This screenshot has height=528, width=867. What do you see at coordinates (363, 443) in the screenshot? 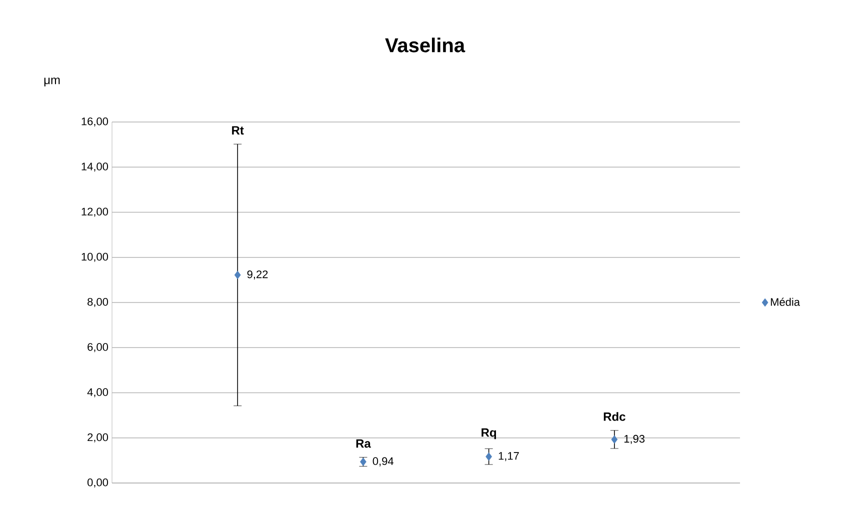
I see `x-tick-label: Ra` at bounding box center [363, 443].